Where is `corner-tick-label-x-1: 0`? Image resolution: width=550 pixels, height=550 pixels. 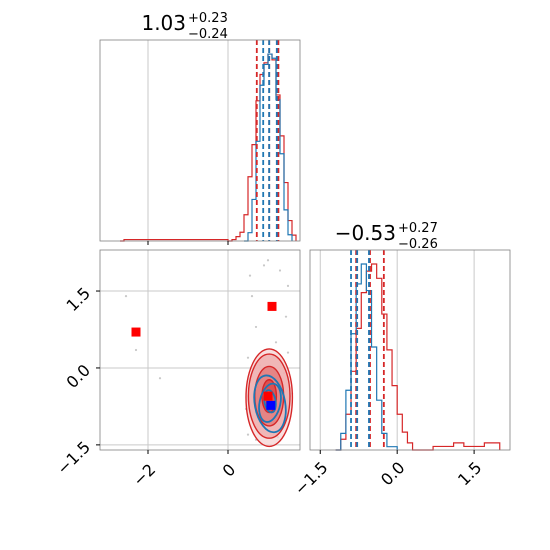 corner-tick-label-x-1: 0 is located at coordinates (229, 470).